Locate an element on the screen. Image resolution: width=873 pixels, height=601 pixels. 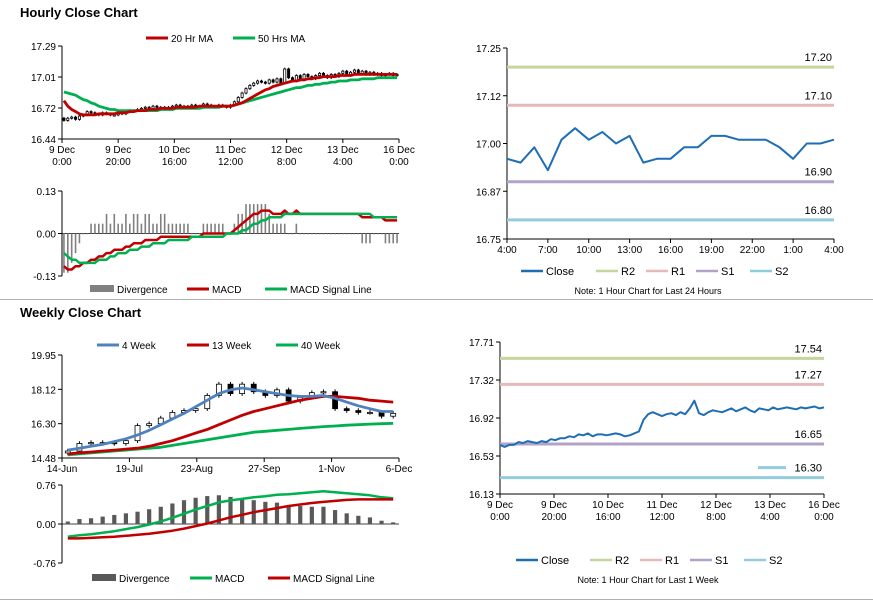
hourly_candles-y-tick-label: 17.29 is located at coordinates (43, 47).